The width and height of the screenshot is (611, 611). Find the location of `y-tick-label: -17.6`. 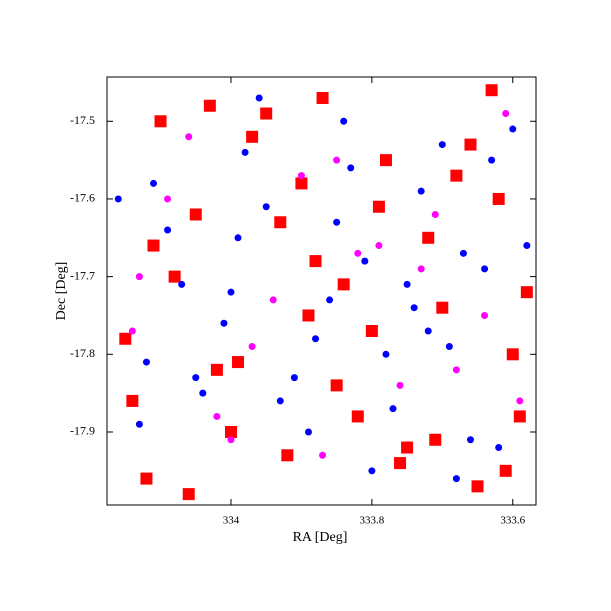

y-tick-label: -17.6 is located at coordinates (82, 198).